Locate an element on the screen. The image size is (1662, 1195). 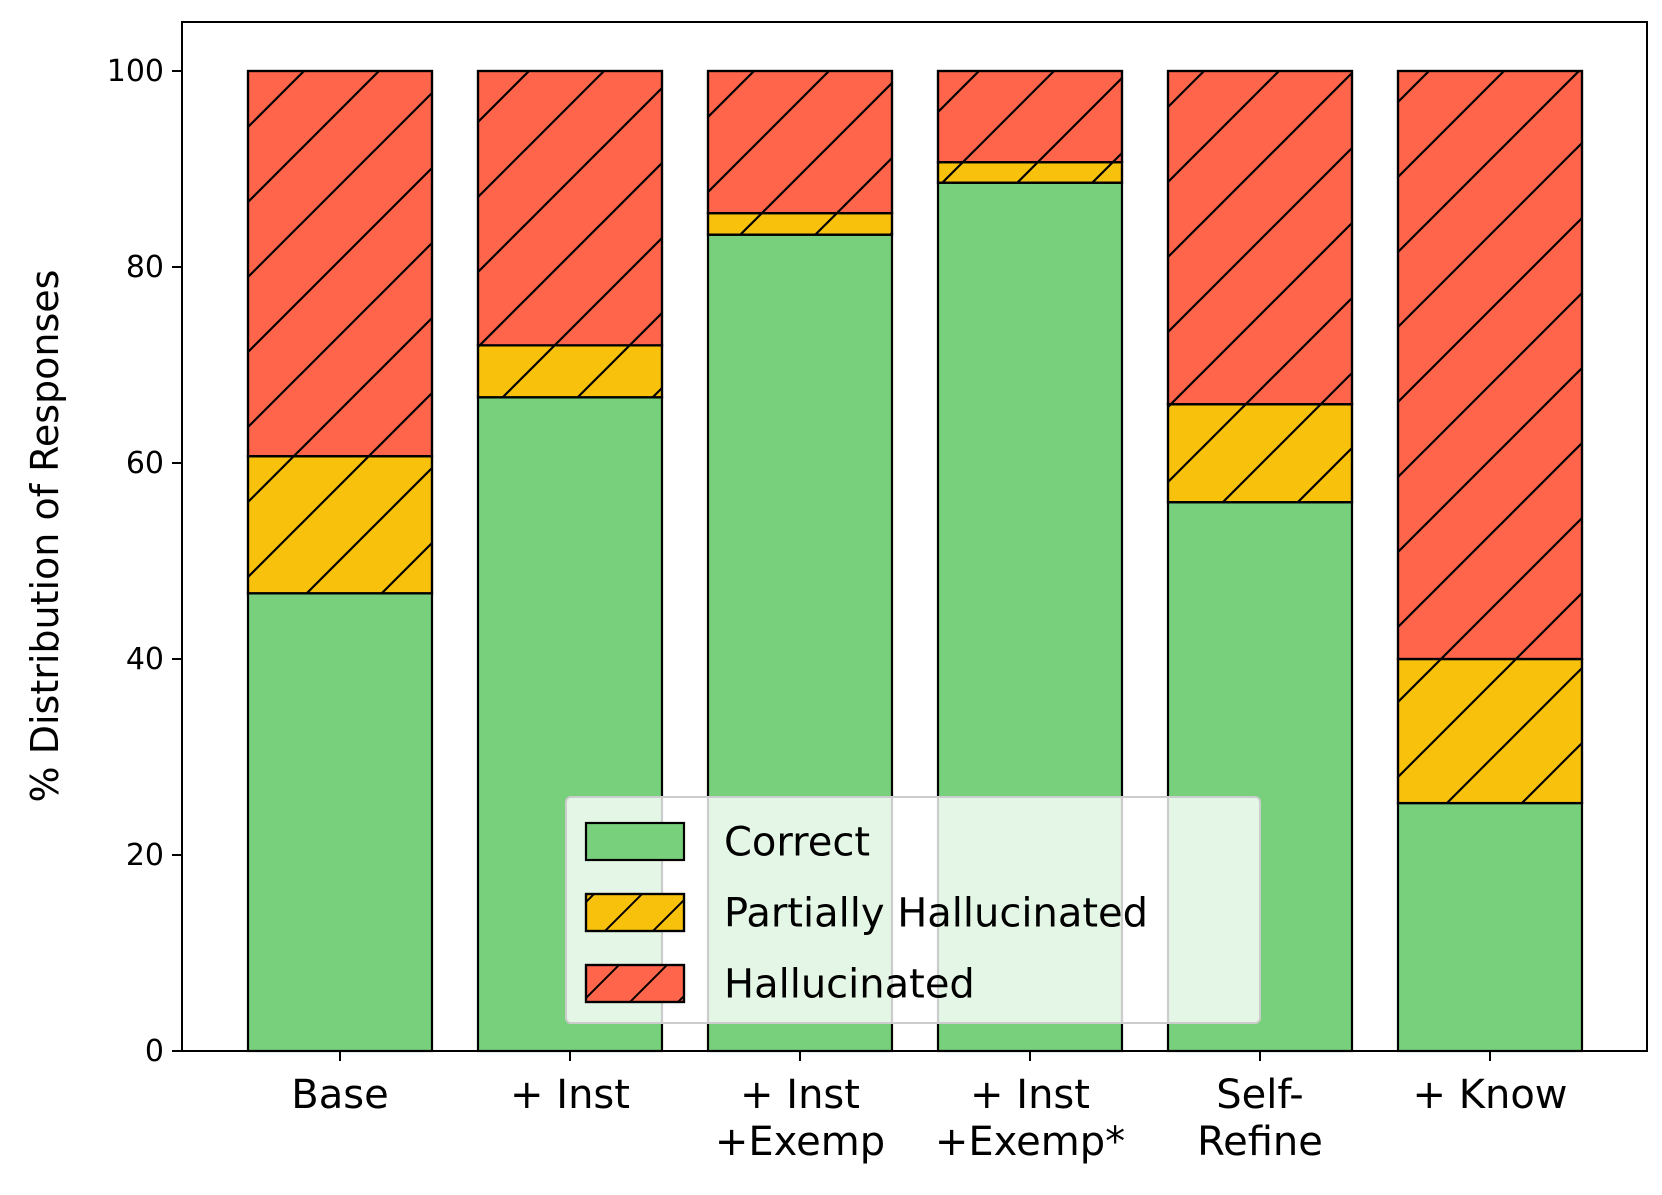
x-tick-label: + Inst +Exemp* is located at coordinates (1030, 1118).